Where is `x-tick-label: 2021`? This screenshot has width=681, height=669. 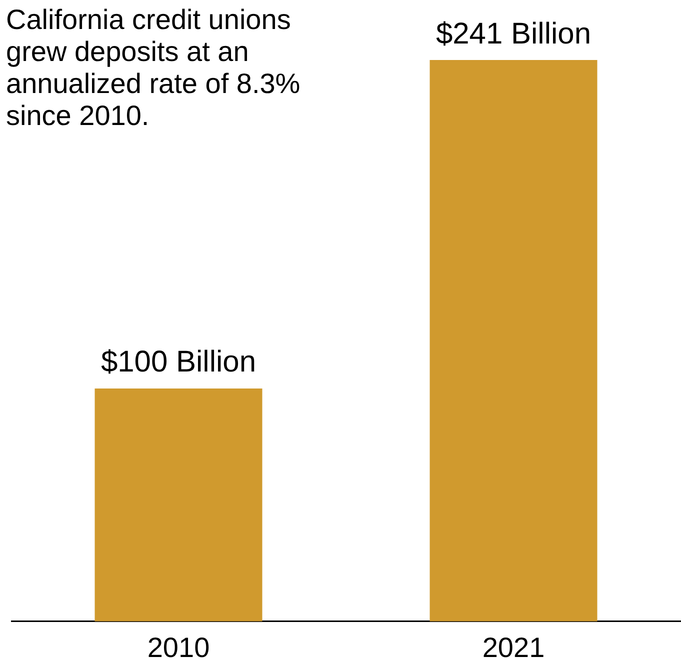
x-tick-label: 2021 is located at coordinates (513, 647).